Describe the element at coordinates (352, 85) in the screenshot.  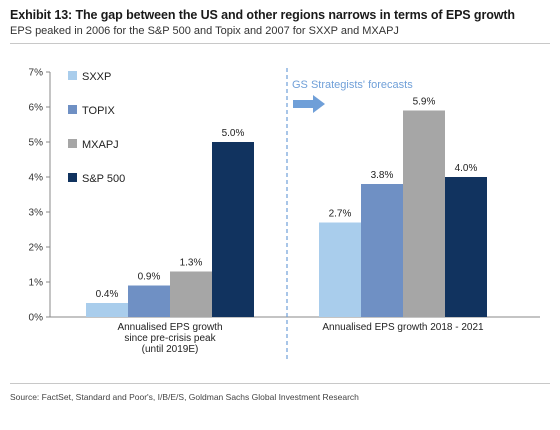
I see `forecast-annotation: GS Strategists' forecasts` at that location.